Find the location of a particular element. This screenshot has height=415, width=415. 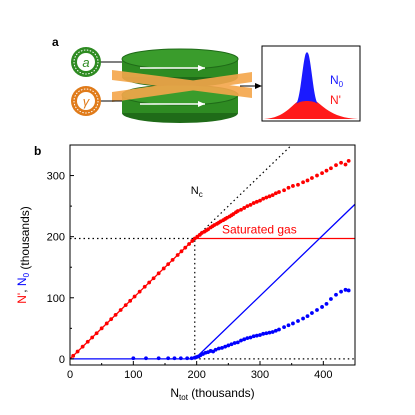

thermal-ideal-line is located at coordinates (132, 299).